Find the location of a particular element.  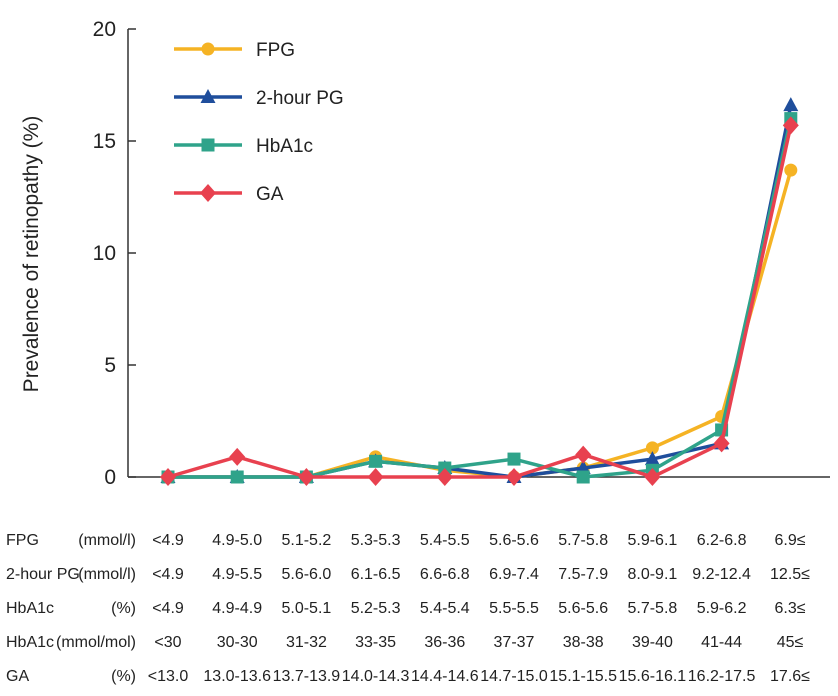

table-cell: 15.1-15.5 is located at coordinates (583, 676).